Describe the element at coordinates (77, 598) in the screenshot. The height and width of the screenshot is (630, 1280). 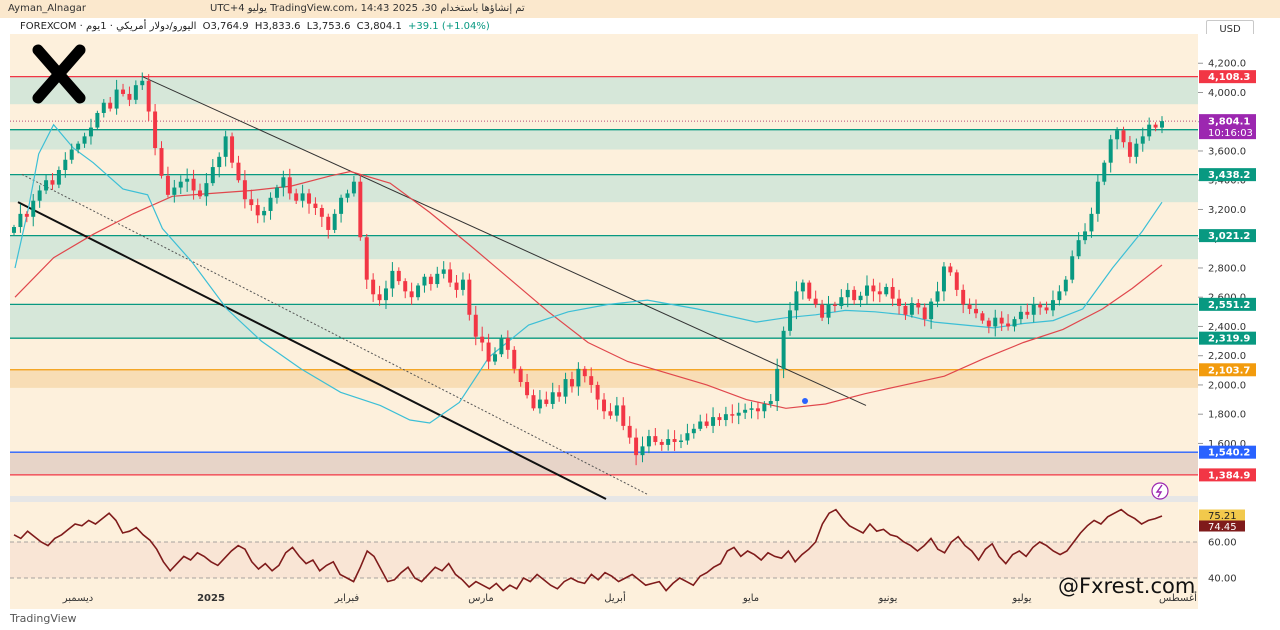
I see `x-tick-label: ديسمبر` at that location.